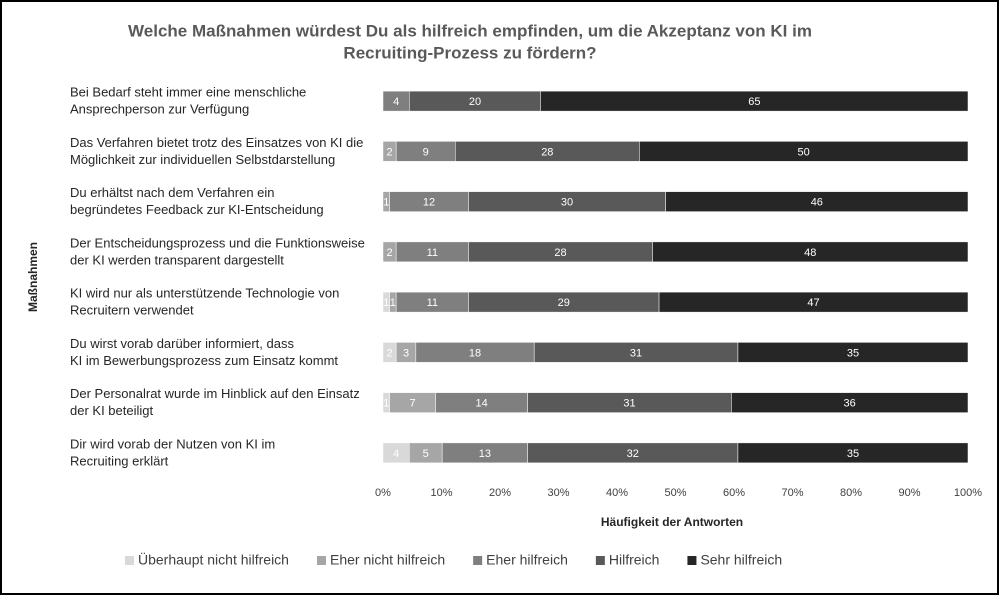  I want to click on category-label: Recruiting erklärt, so click(119, 460).